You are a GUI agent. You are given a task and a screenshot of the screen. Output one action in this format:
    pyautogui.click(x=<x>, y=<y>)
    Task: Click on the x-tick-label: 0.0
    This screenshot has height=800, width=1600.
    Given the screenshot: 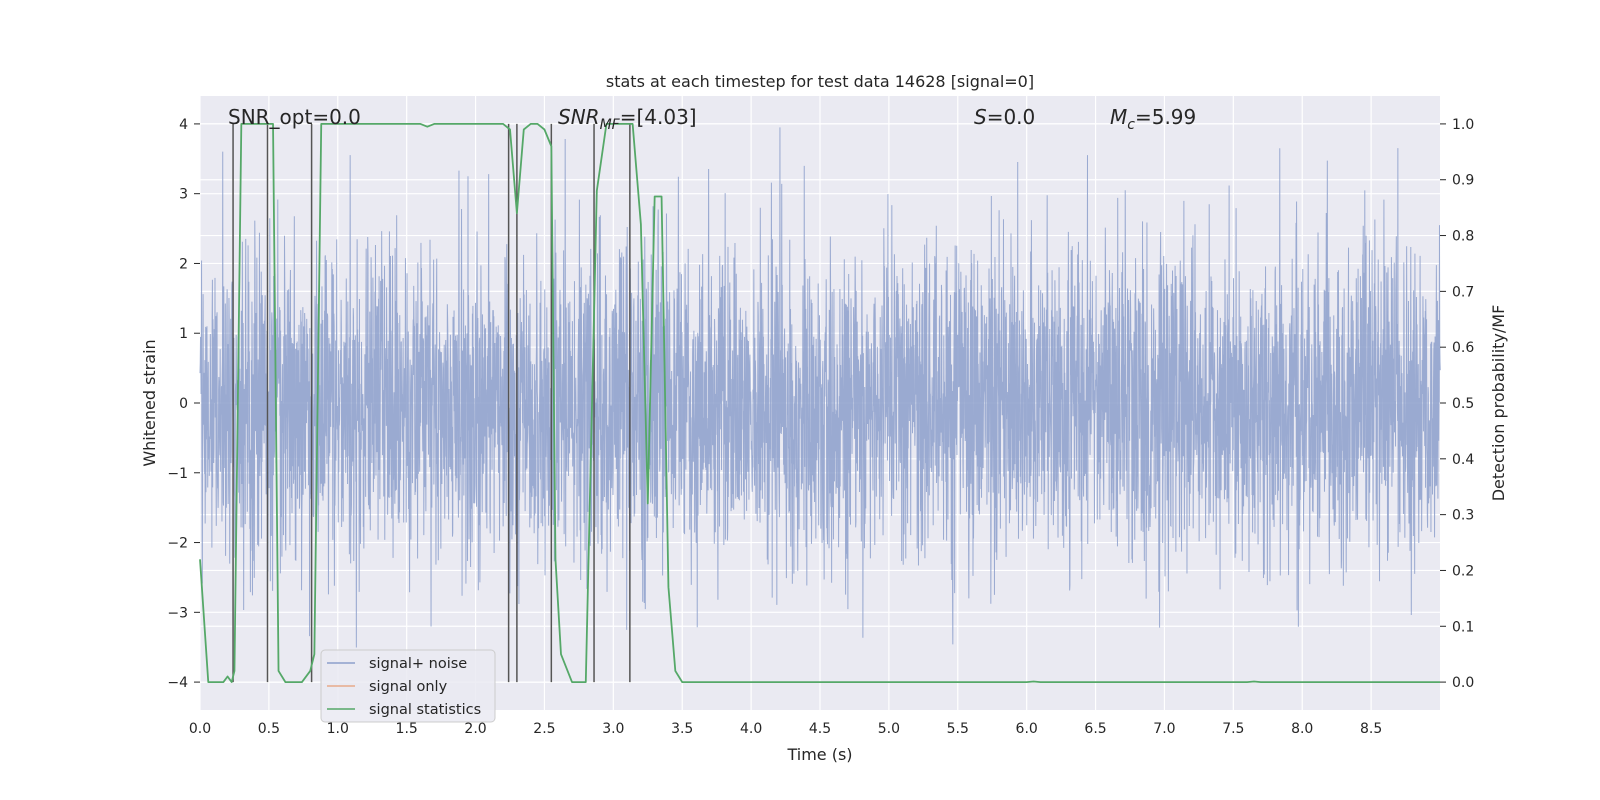 What is the action you would take?
    pyautogui.click(x=200, y=729)
    